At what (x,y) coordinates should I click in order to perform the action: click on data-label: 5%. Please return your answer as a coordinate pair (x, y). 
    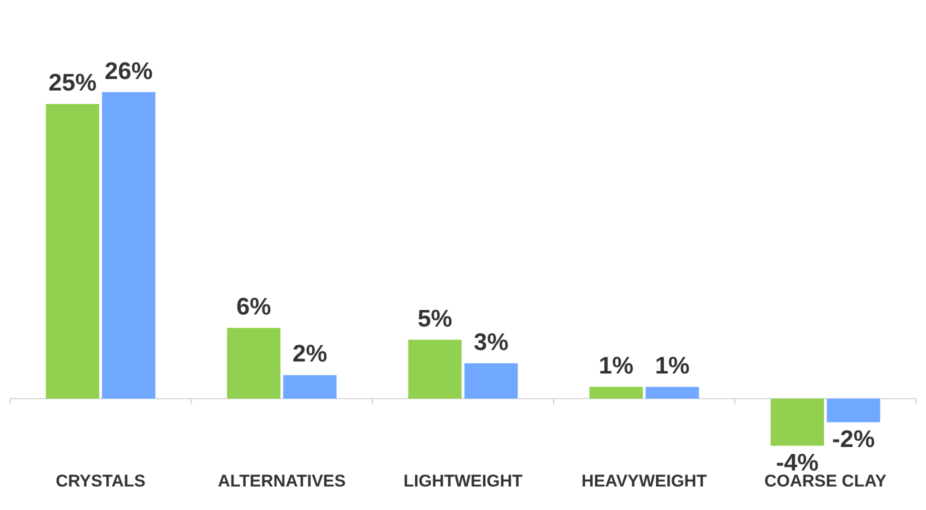
    Looking at the image, I should click on (435, 318).